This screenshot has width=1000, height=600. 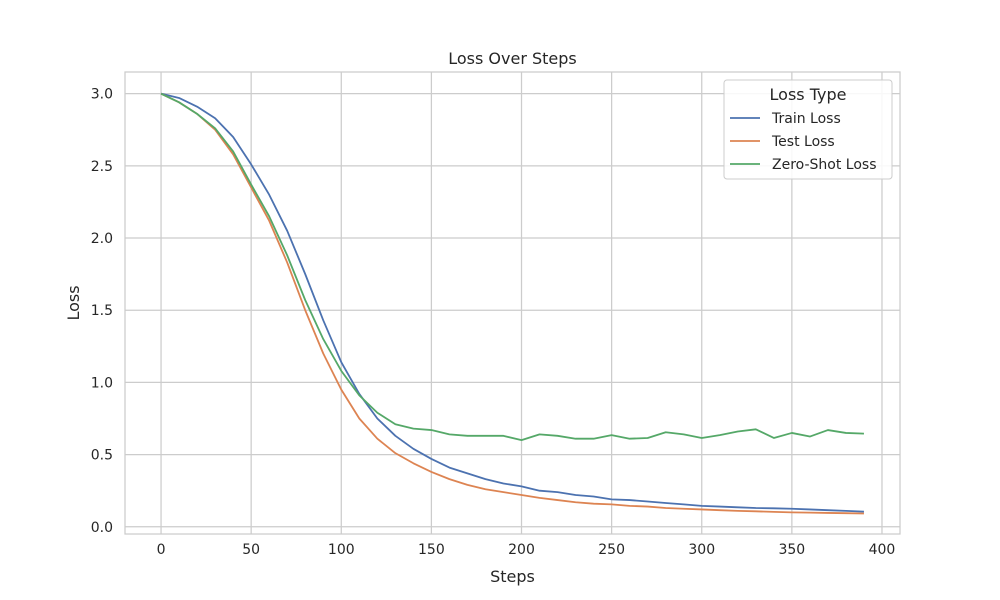 I want to click on x-tick-label: 350, so click(x=791, y=550).